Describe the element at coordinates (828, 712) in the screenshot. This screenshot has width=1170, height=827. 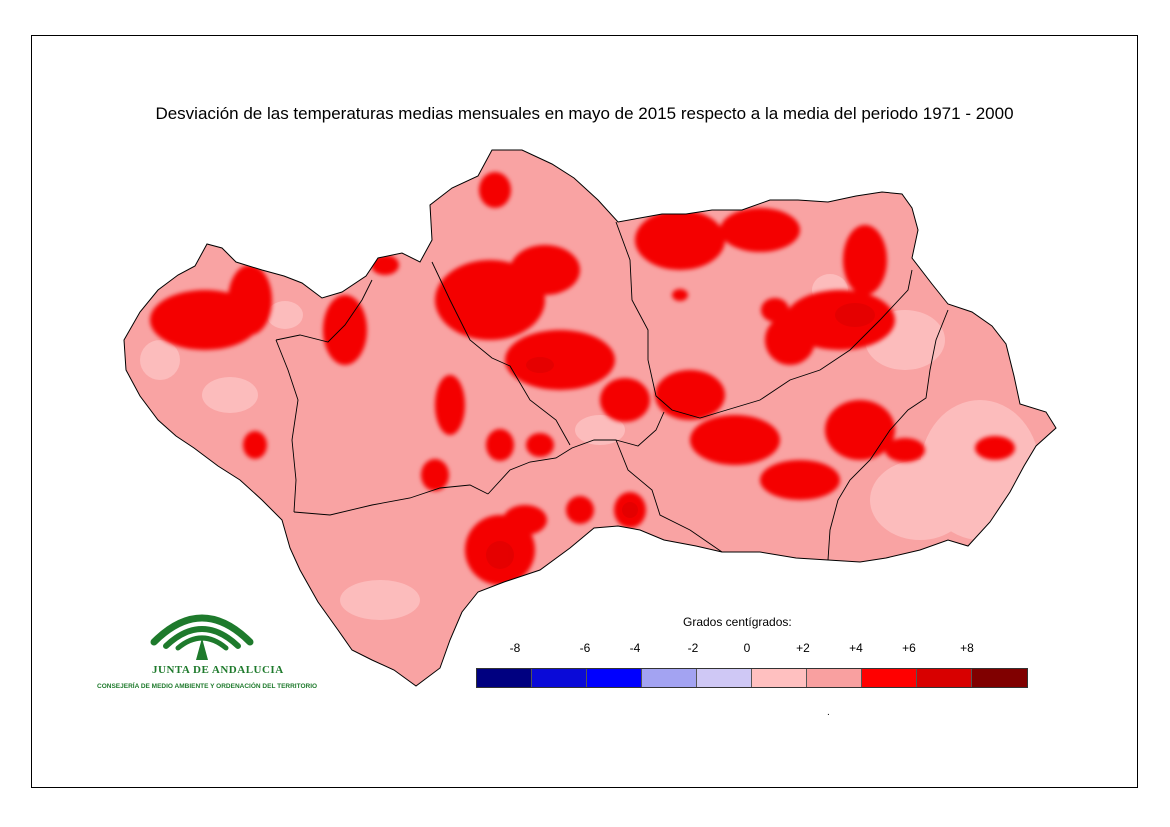
I see `footnote: .` at that location.